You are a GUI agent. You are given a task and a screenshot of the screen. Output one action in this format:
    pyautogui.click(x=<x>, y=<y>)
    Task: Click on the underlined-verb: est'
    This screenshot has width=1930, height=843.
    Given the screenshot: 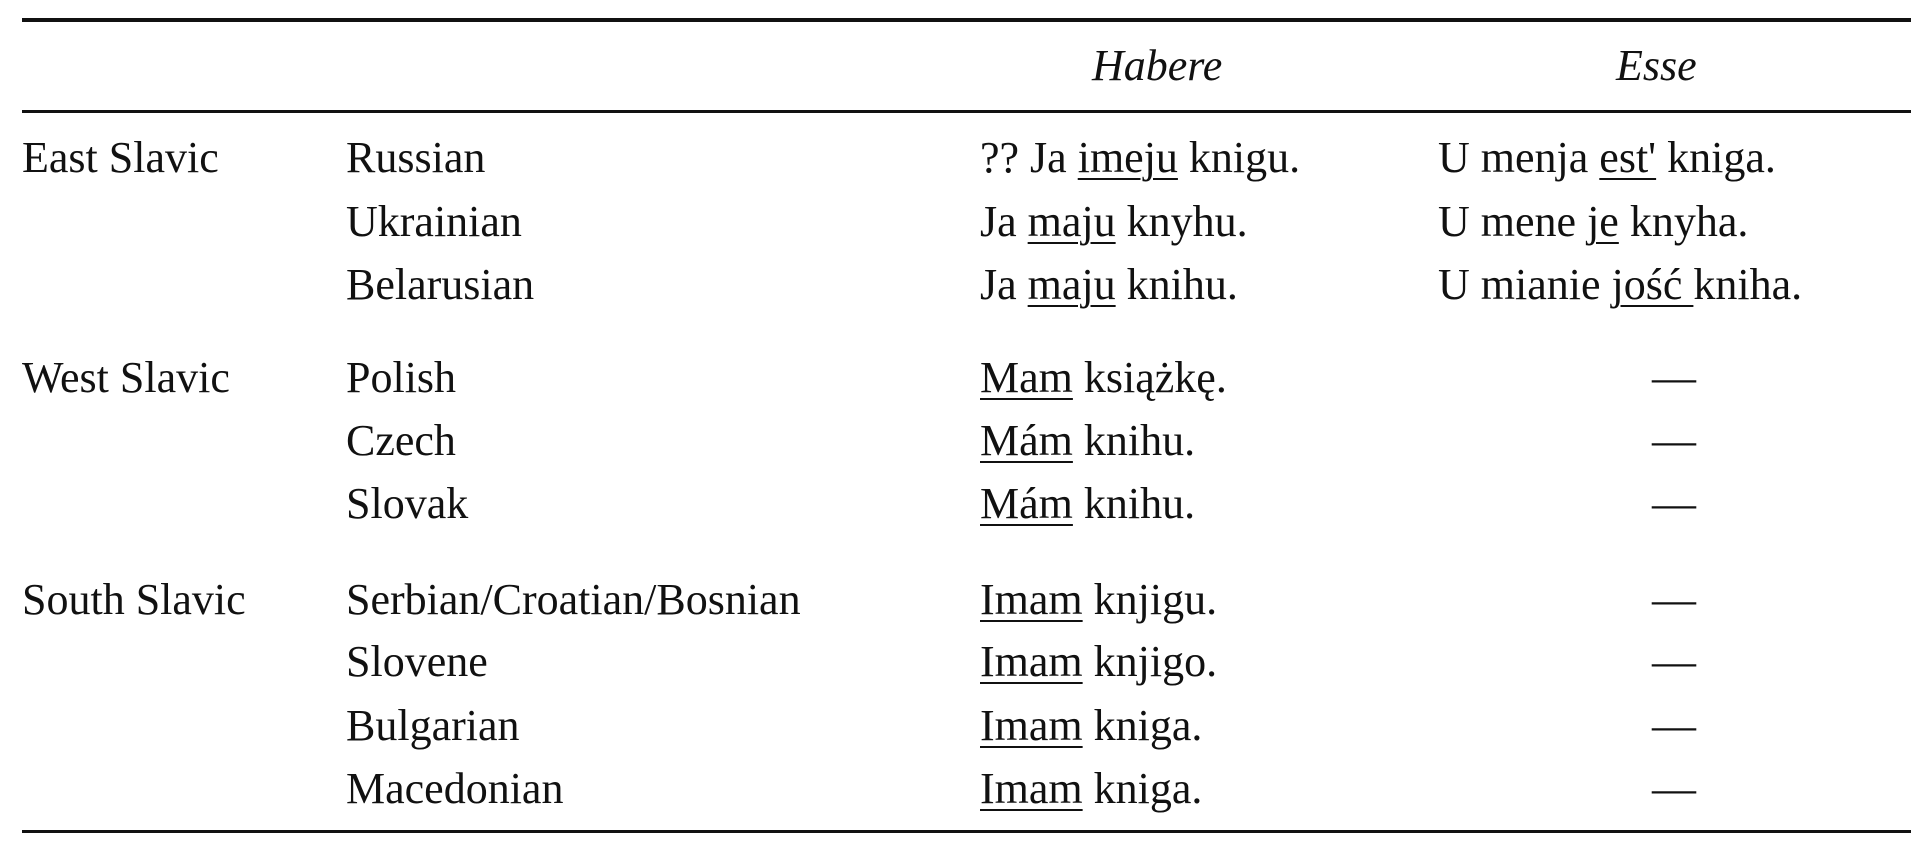 What is the action you would take?
    pyautogui.click(x=1628, y=157)
    